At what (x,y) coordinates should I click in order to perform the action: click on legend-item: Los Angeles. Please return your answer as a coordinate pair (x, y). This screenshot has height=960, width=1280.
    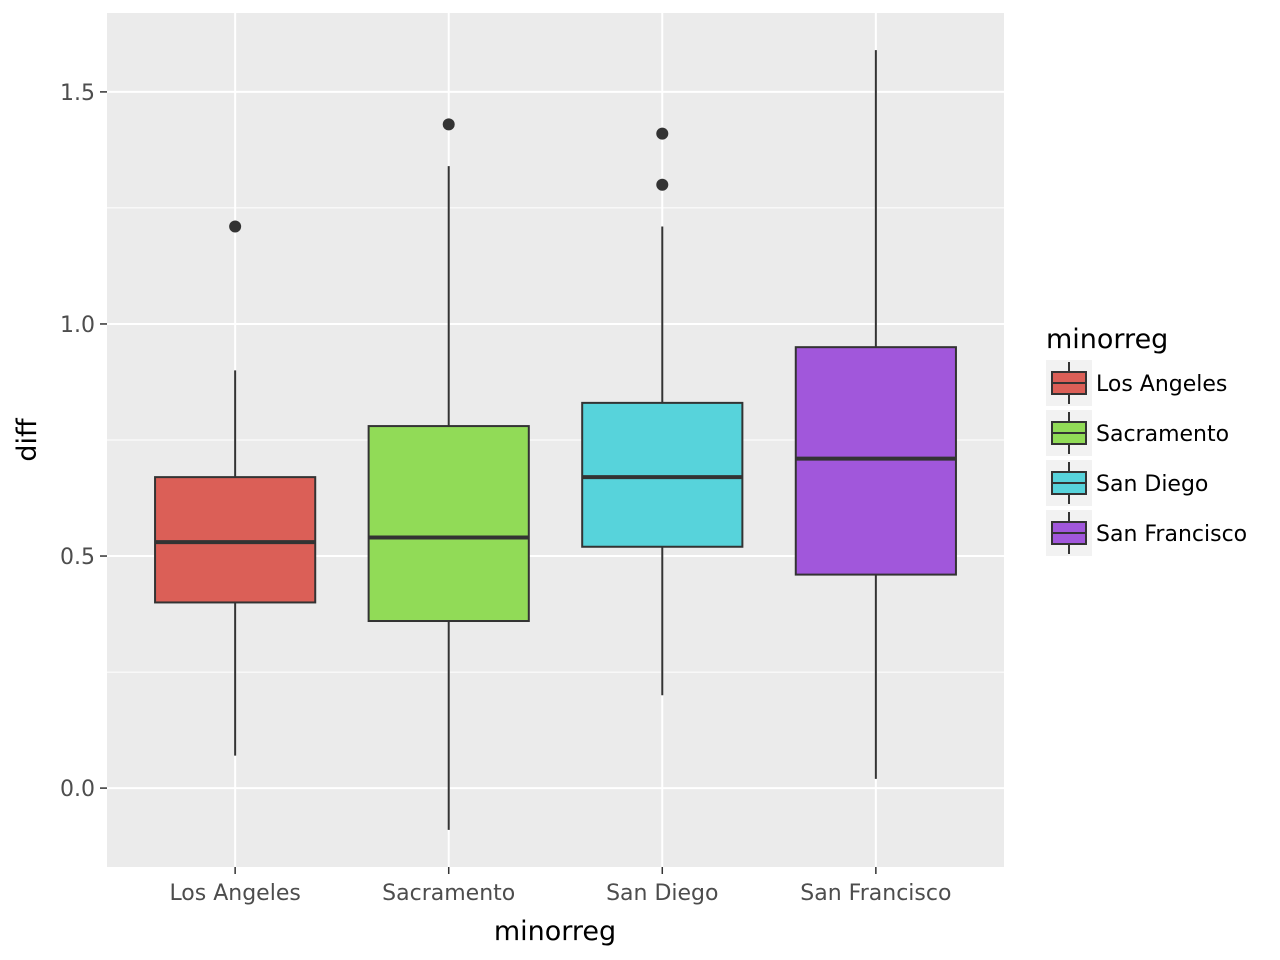
    Looking at the image, I should click on (1136, 383).